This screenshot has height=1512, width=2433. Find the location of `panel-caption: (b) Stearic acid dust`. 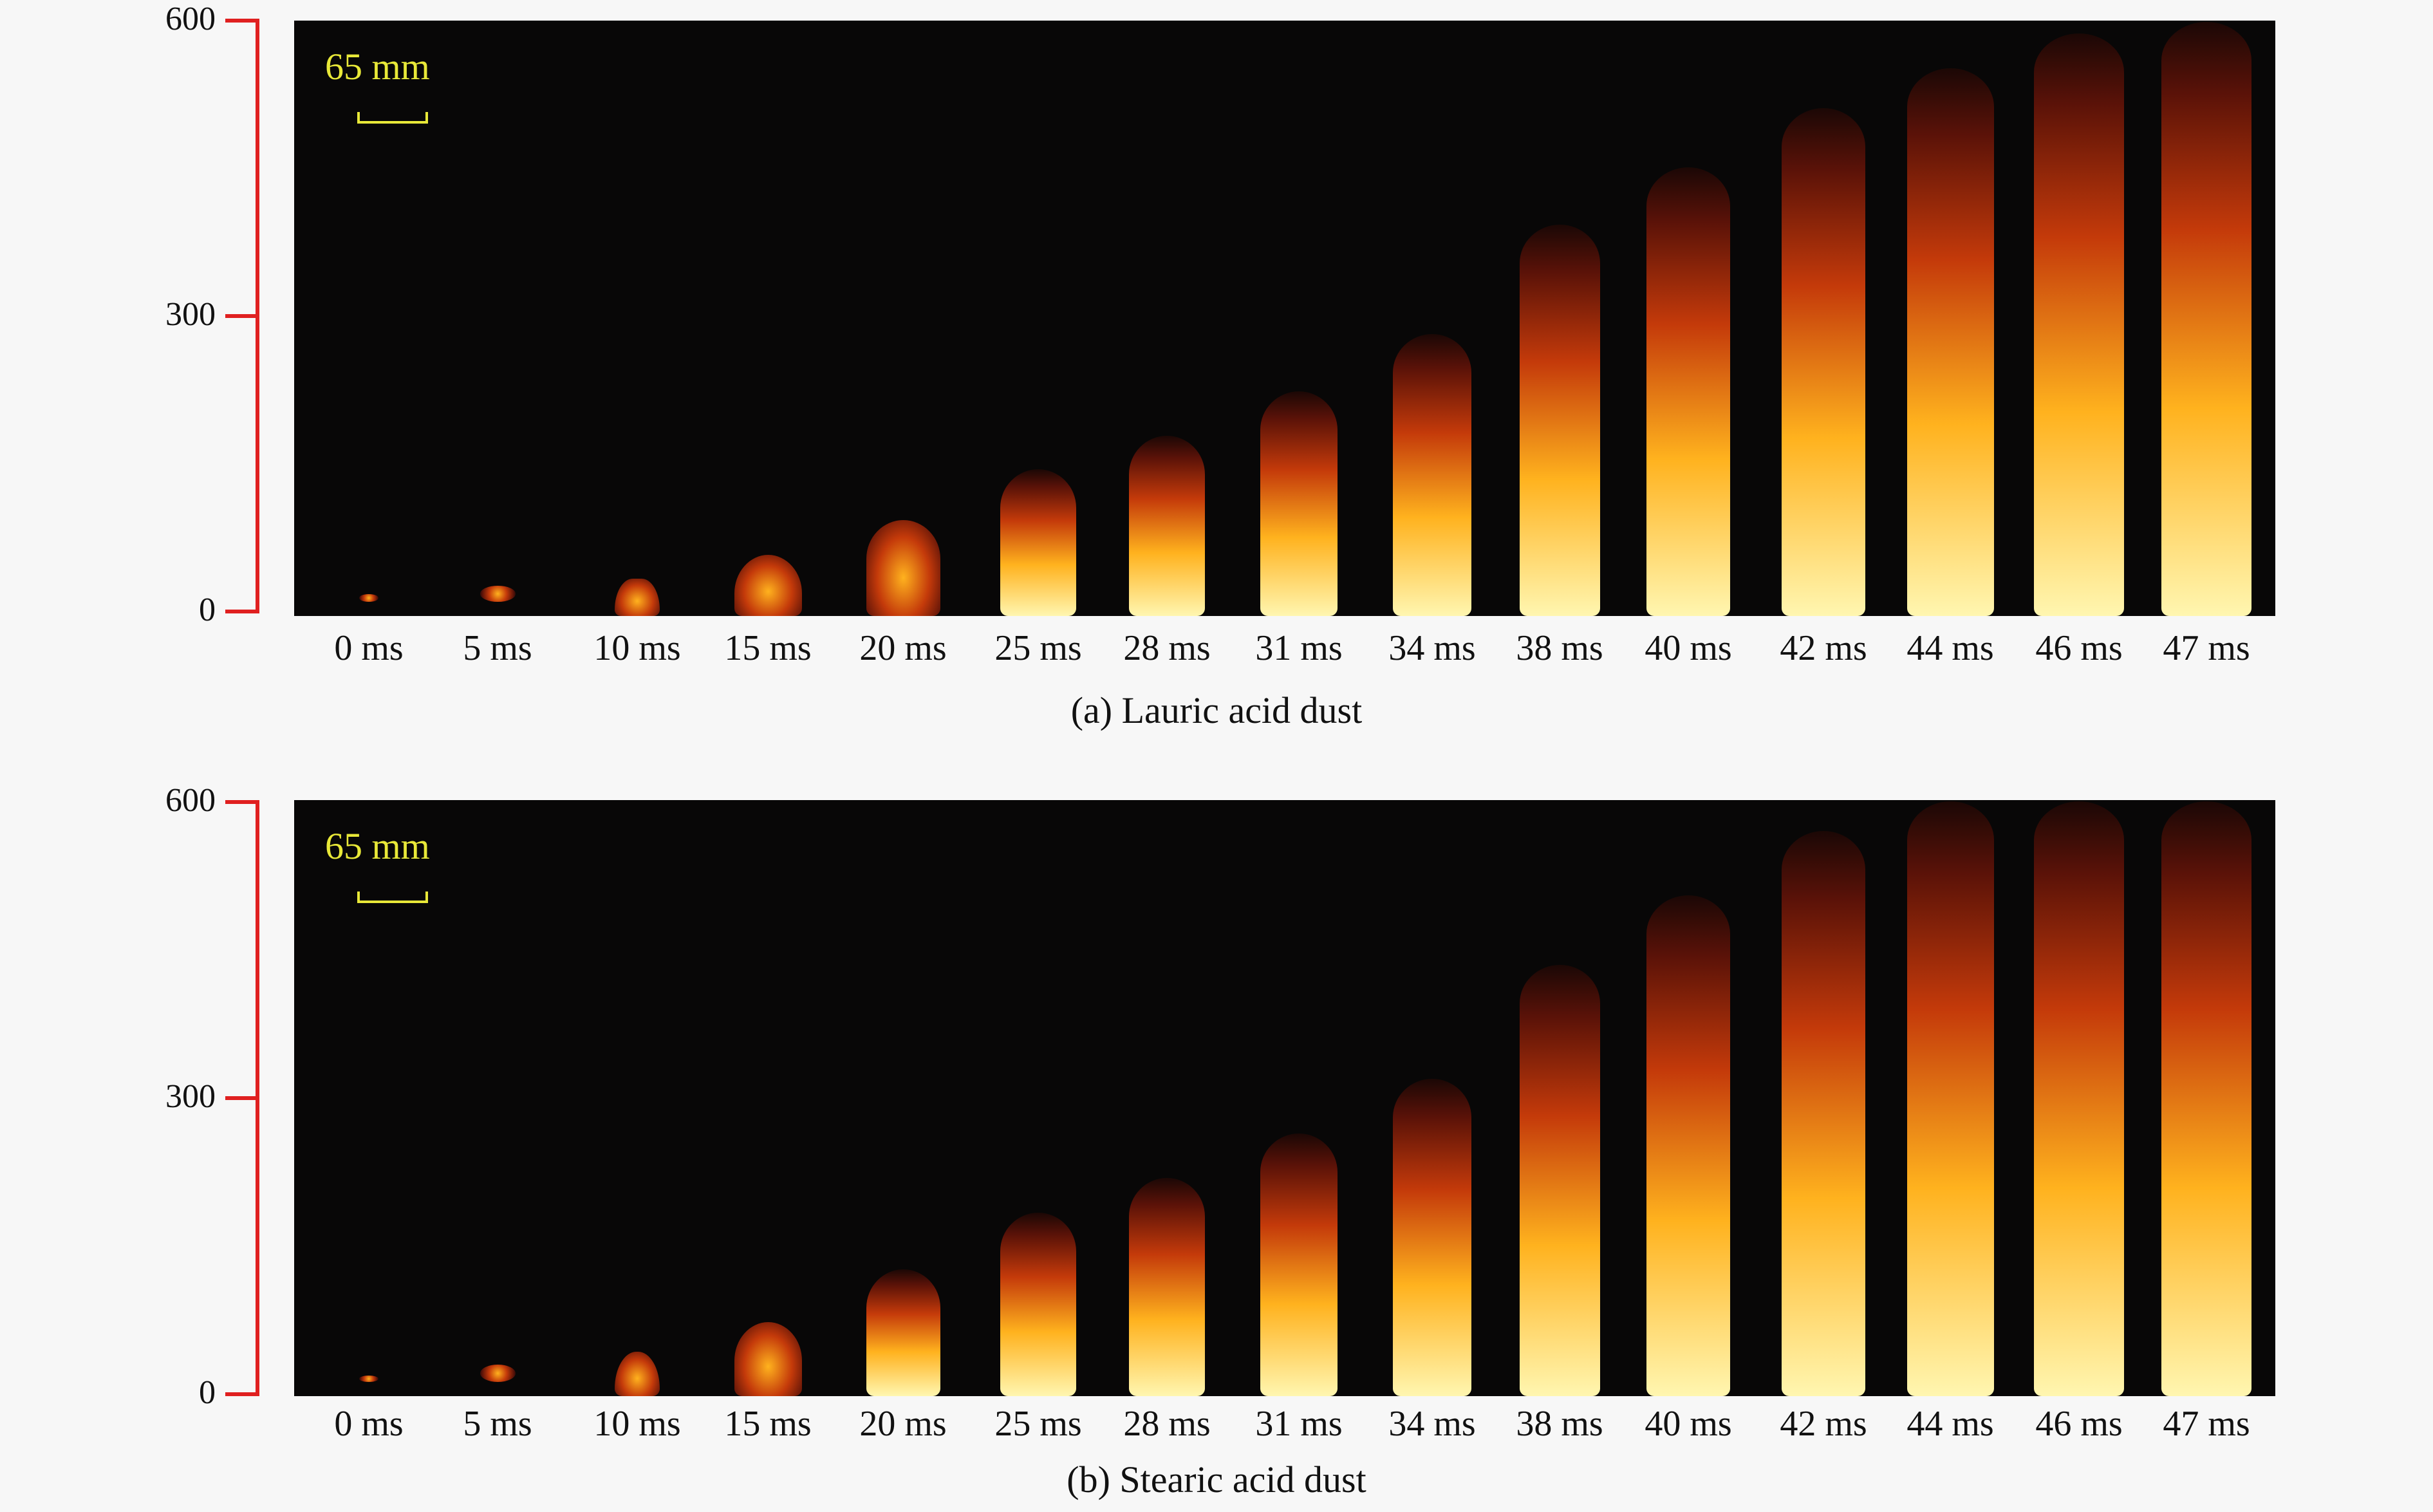

panel-caption: (b) Stearic acid dust is located at coordinates (1216, 1479).